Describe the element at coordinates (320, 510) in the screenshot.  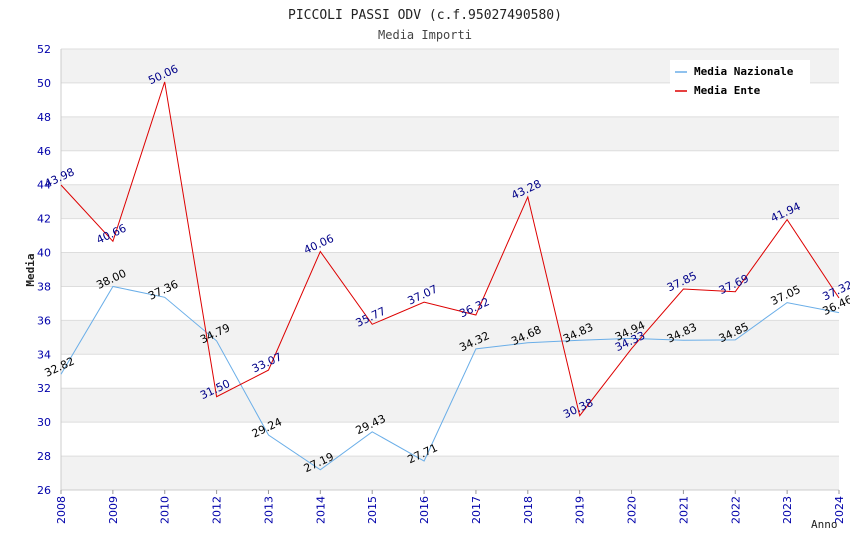
I see `x-tick-label: 2014` at that location.